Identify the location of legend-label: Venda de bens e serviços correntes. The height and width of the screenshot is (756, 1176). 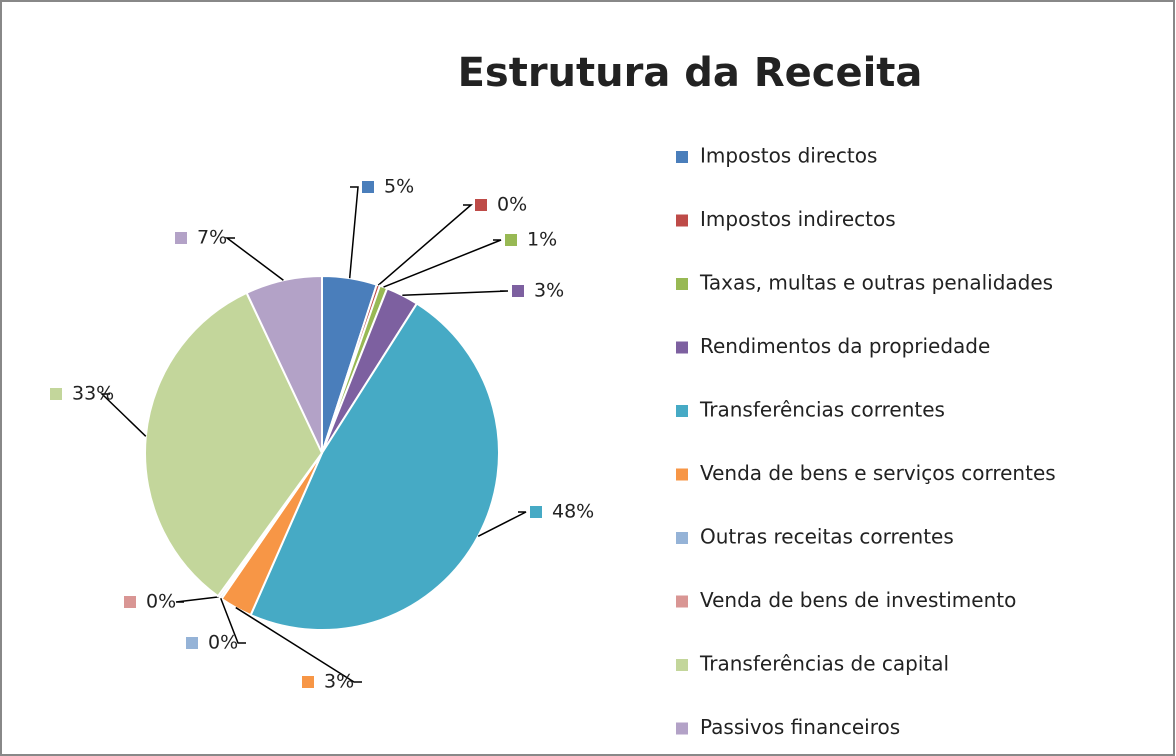
(878, 473).